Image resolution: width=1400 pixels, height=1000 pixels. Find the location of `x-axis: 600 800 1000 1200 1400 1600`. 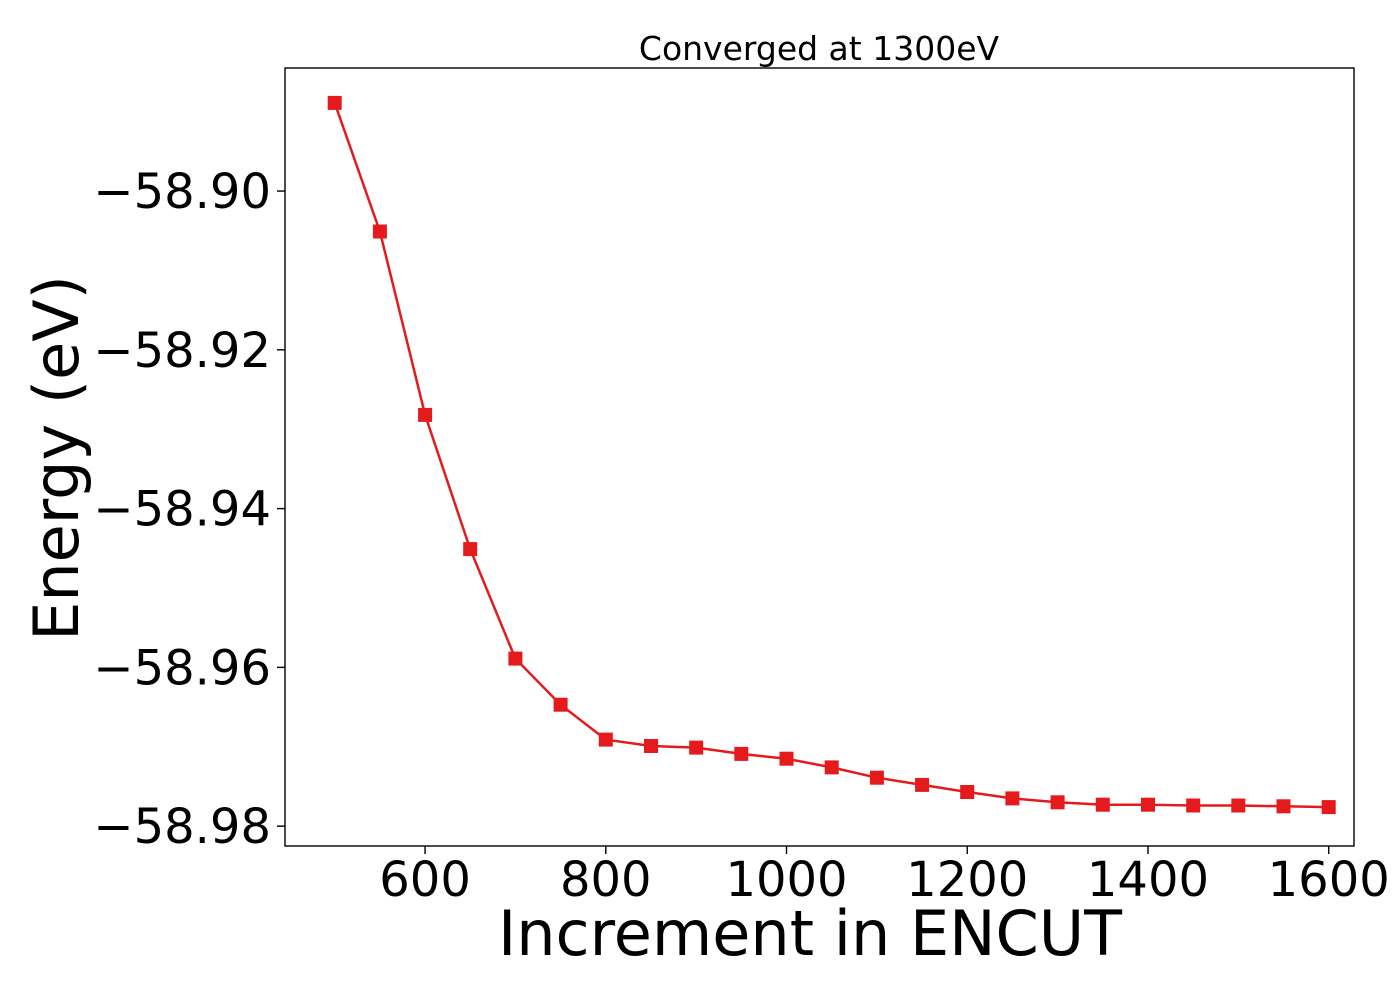

x-axis: 600 800 1000 1200 1400 1600 is located at coordinates (884, 877).